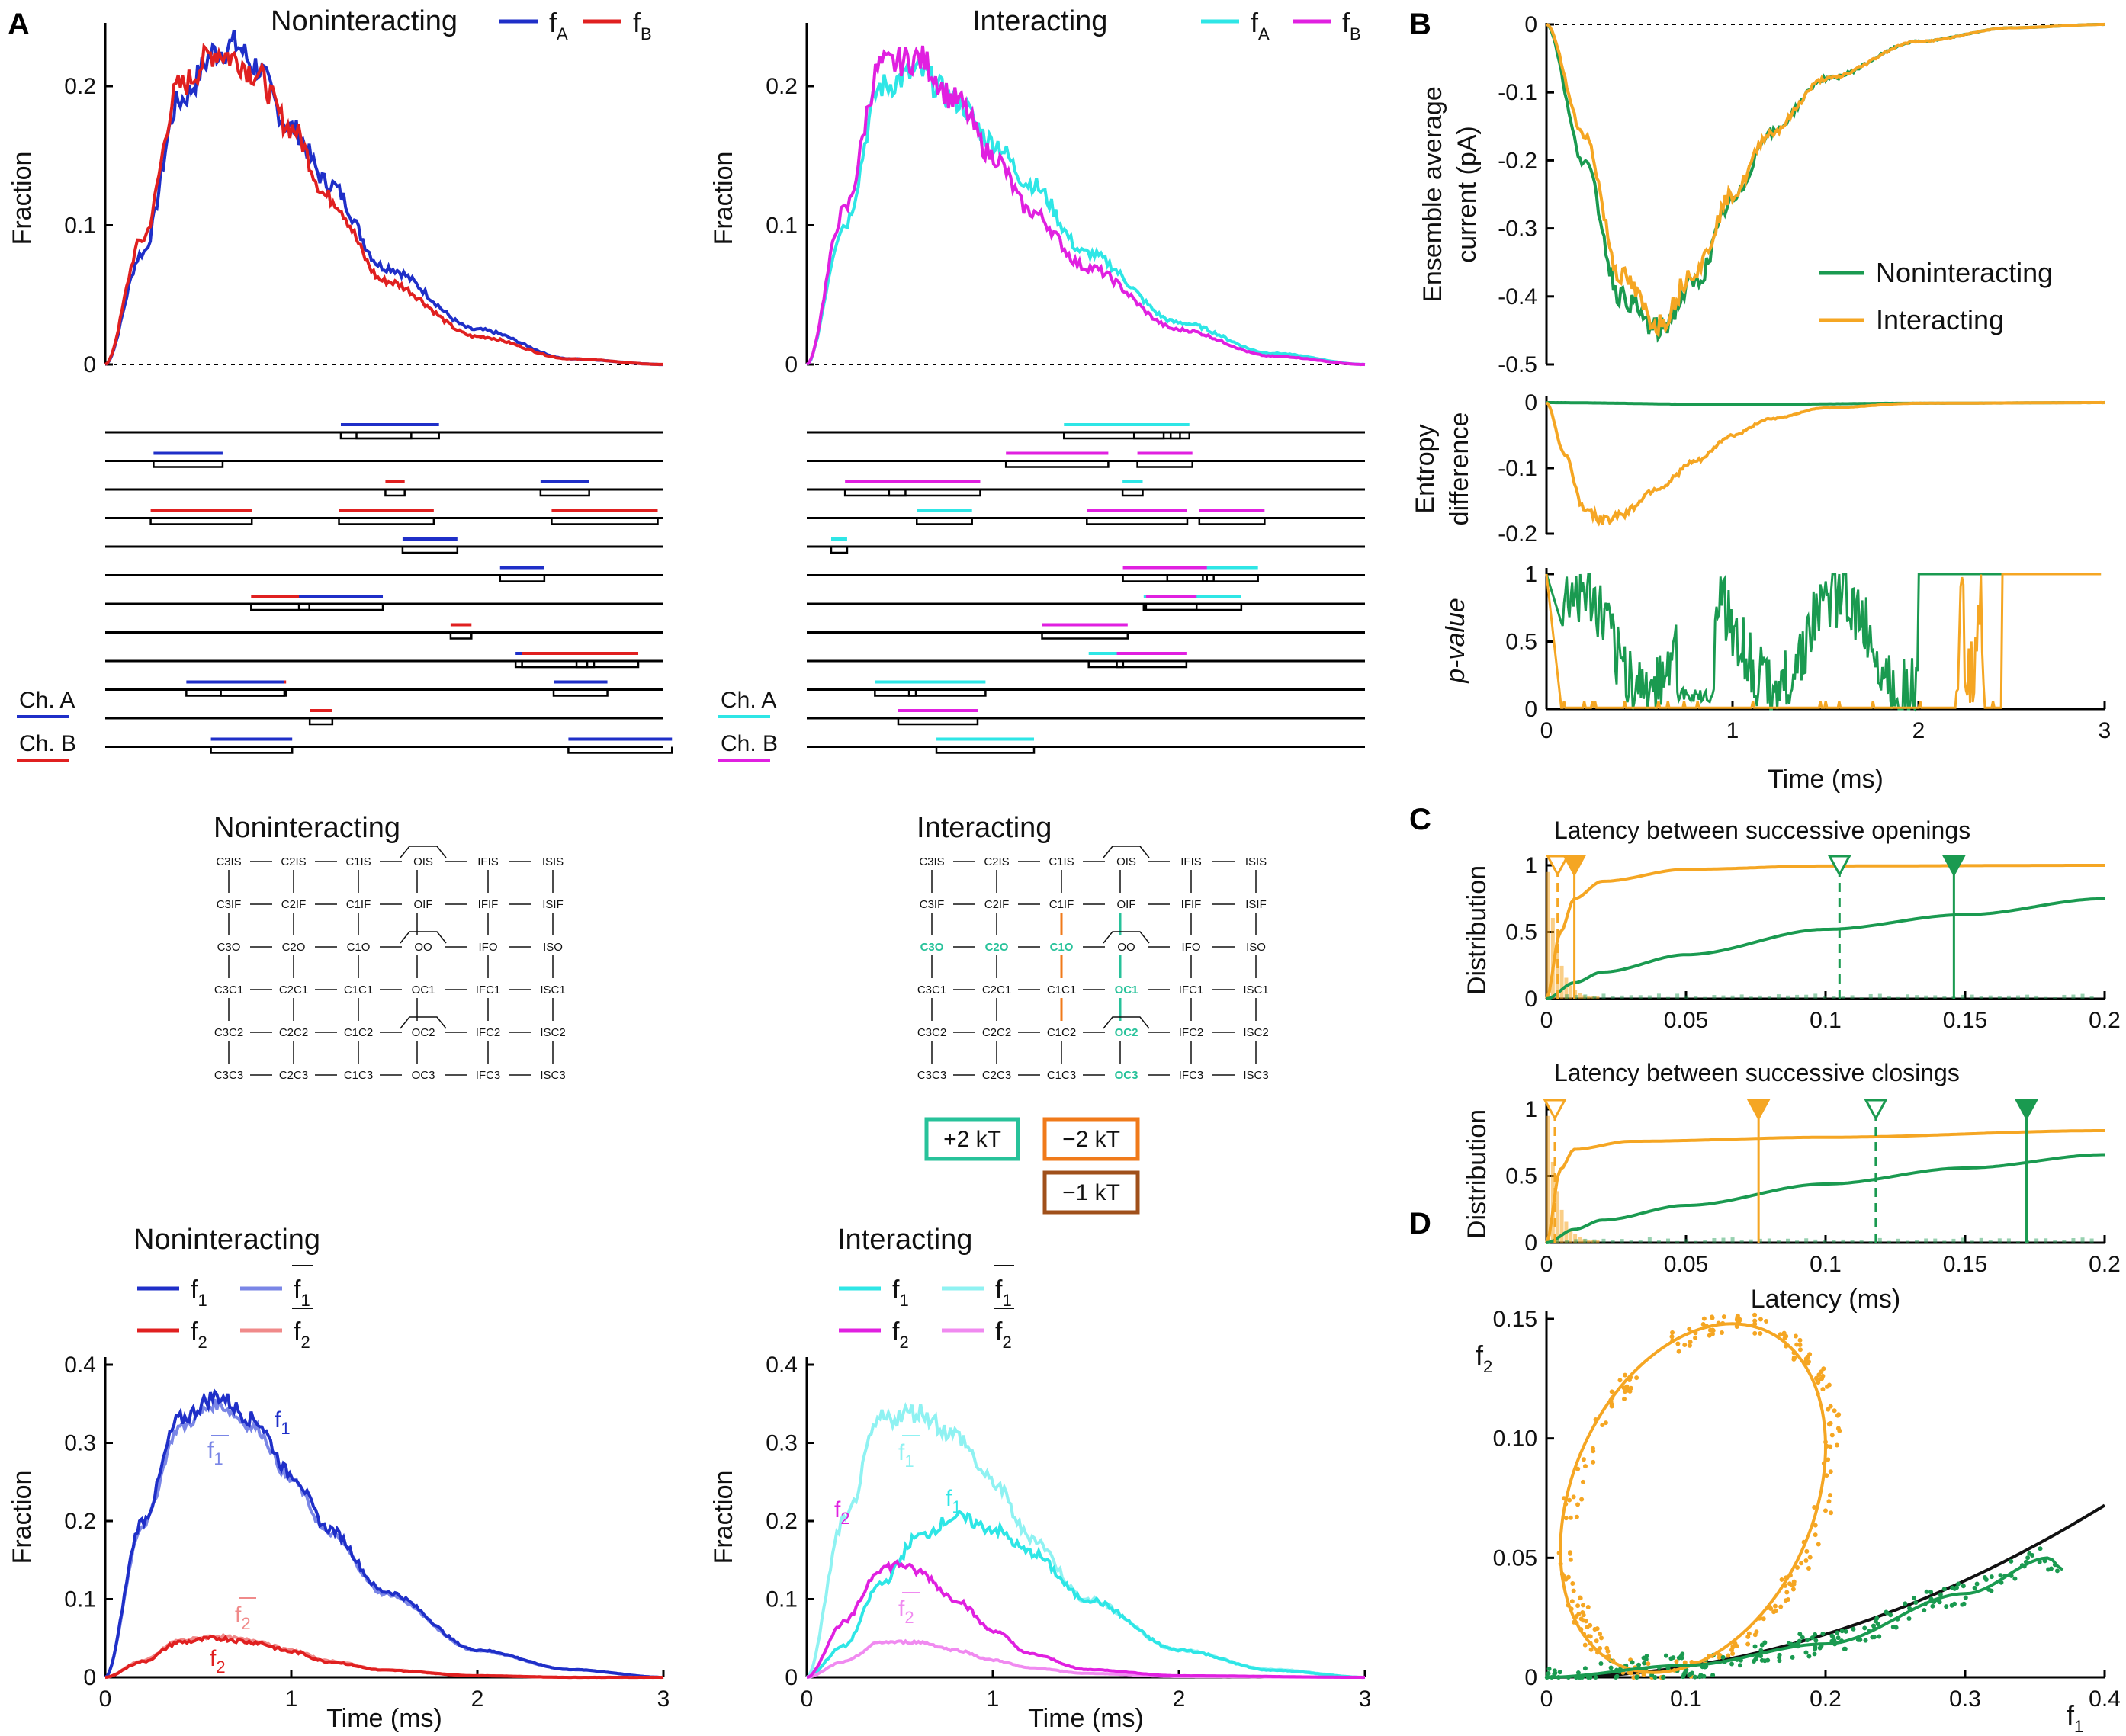  What do you see at coordinates (1061, 904) in the screenshot?
I see `state-c1if: C1IF` at bounding box center [1061, 904].